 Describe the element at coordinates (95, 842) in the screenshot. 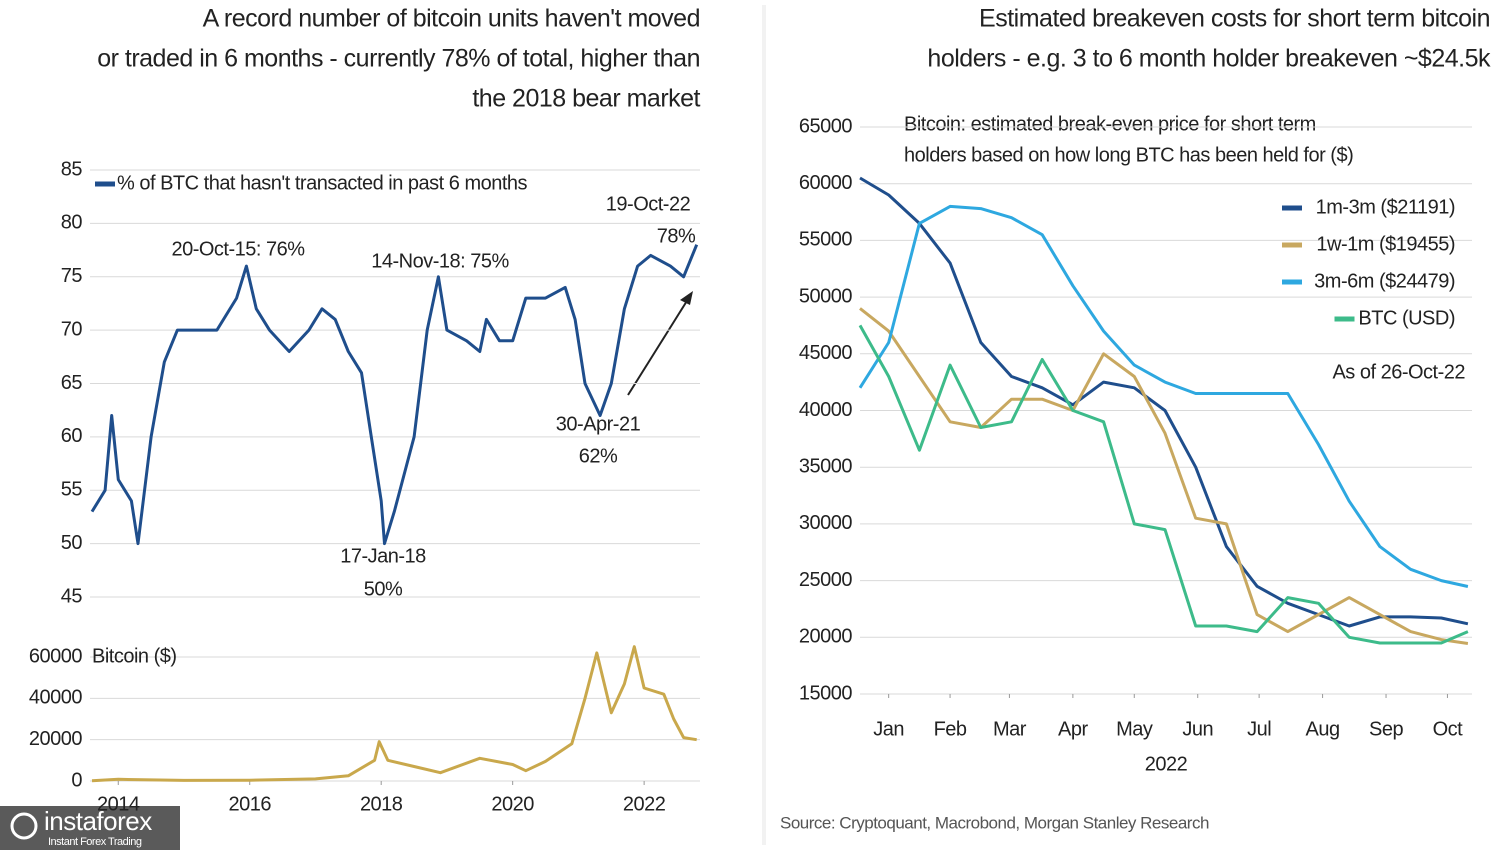

I see `watermark-tagline: Instant Forex Trading` at that location.